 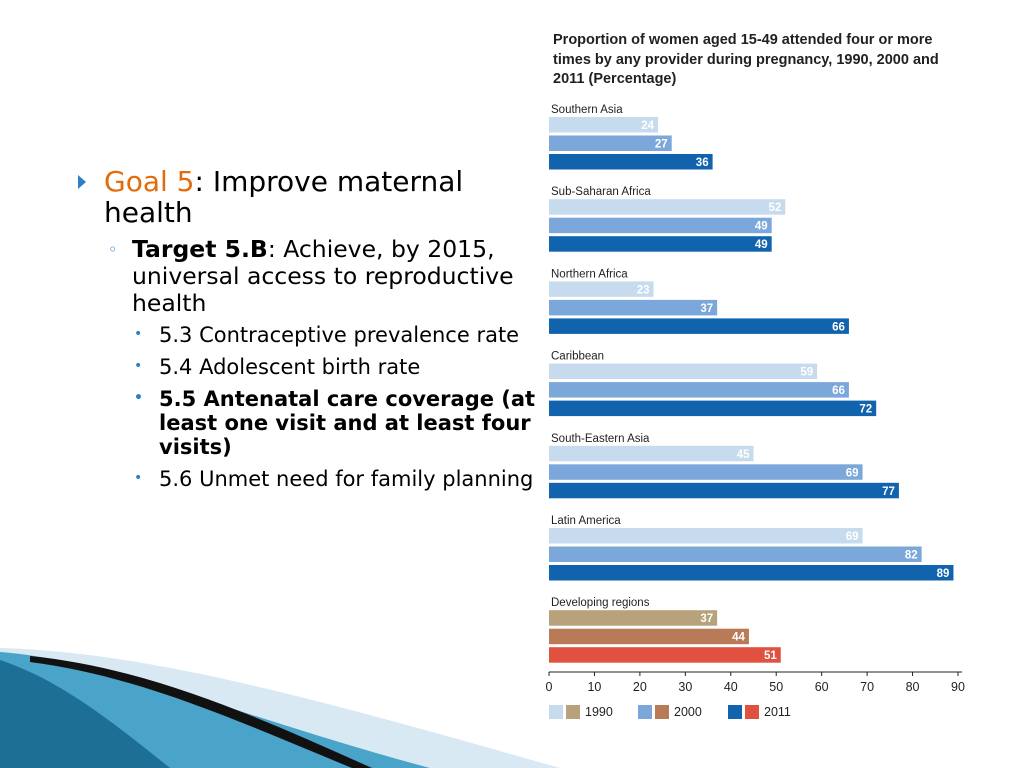 I want to click on bar-value-label: 82, so click(x=911, y=556).